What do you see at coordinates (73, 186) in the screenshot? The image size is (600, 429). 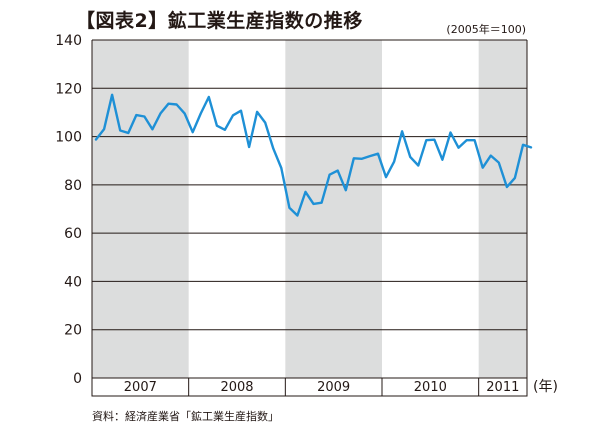 I see `y-tick-80: 80` at bounding box center [73, 186].